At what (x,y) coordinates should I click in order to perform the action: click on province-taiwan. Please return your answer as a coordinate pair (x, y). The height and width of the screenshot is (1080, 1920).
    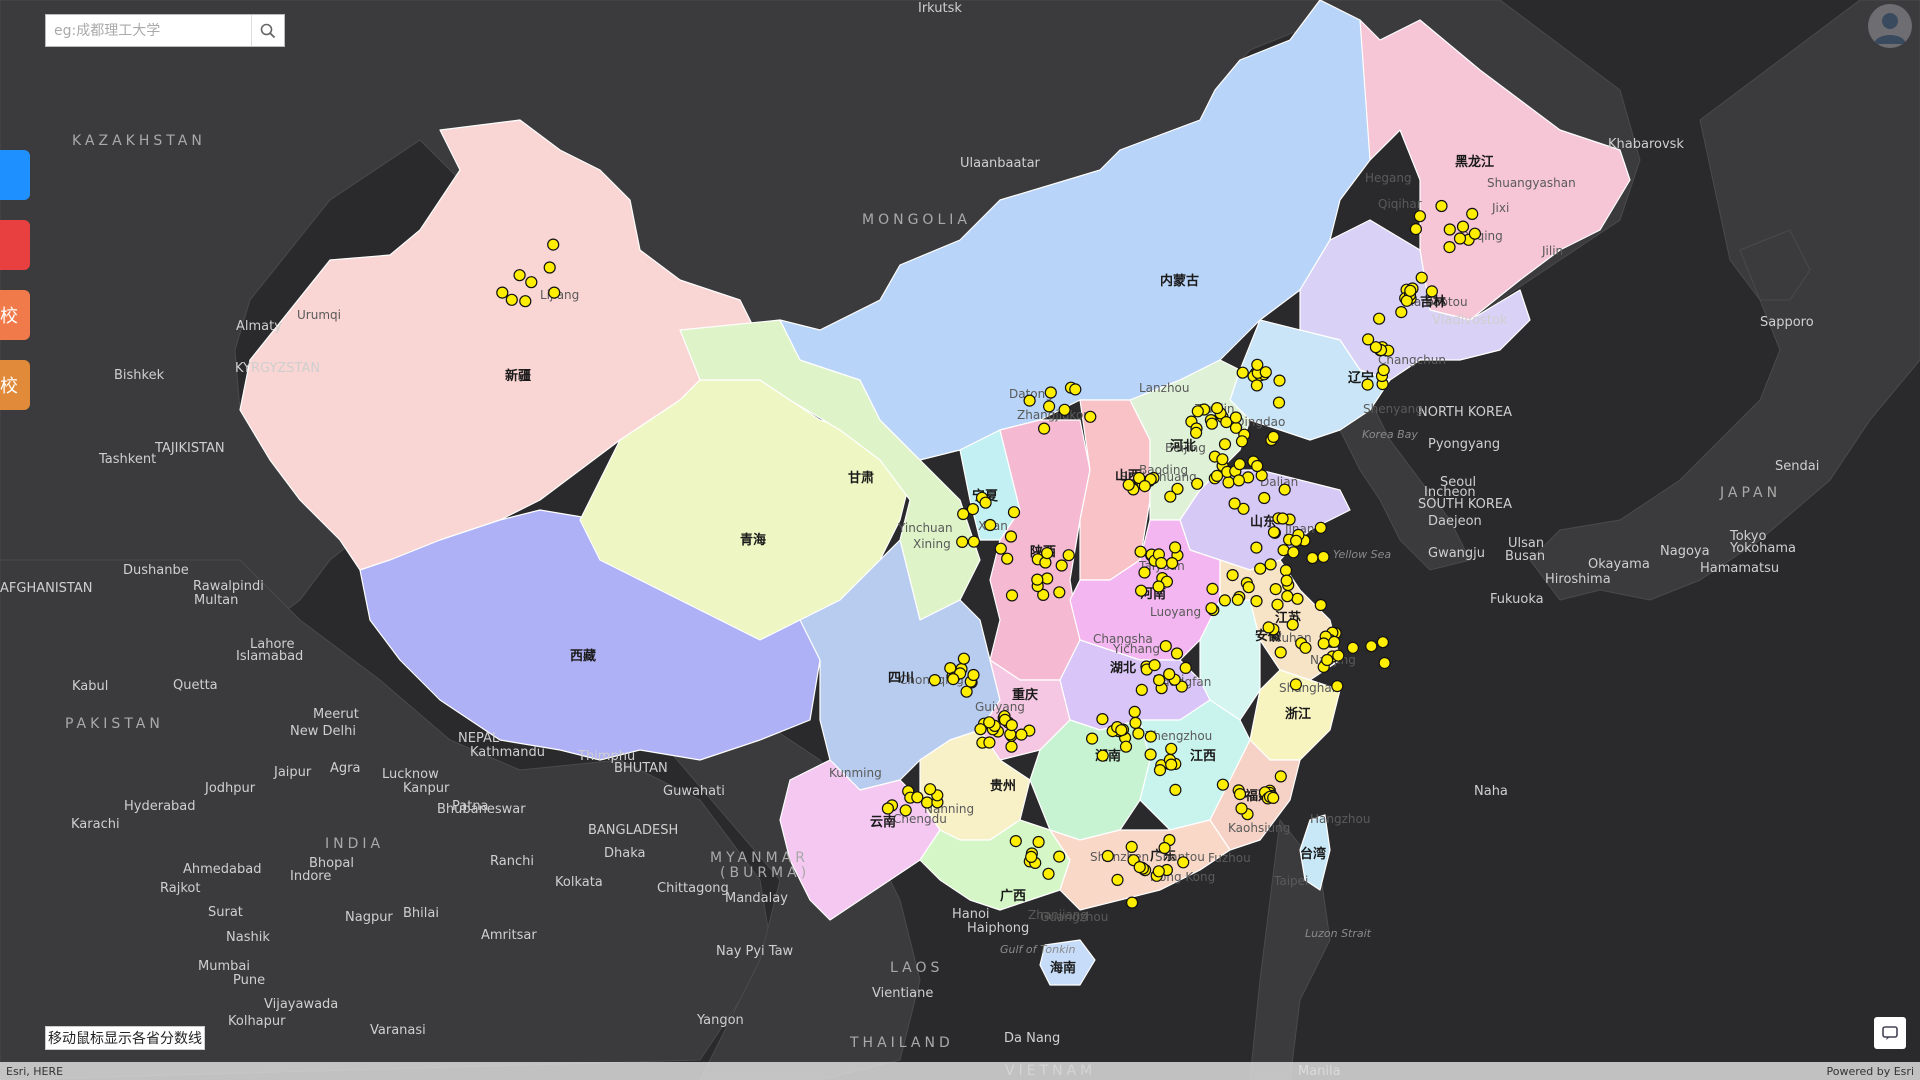
    Looking at the image, I should click on (1315, 852).